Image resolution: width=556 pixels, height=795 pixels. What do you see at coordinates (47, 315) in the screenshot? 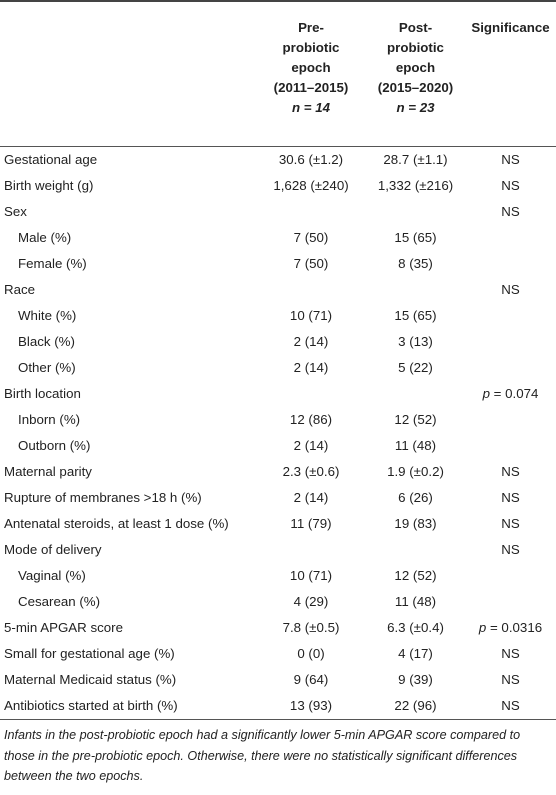
I see `row-label: White (%)` at bounding box center [47, 315].